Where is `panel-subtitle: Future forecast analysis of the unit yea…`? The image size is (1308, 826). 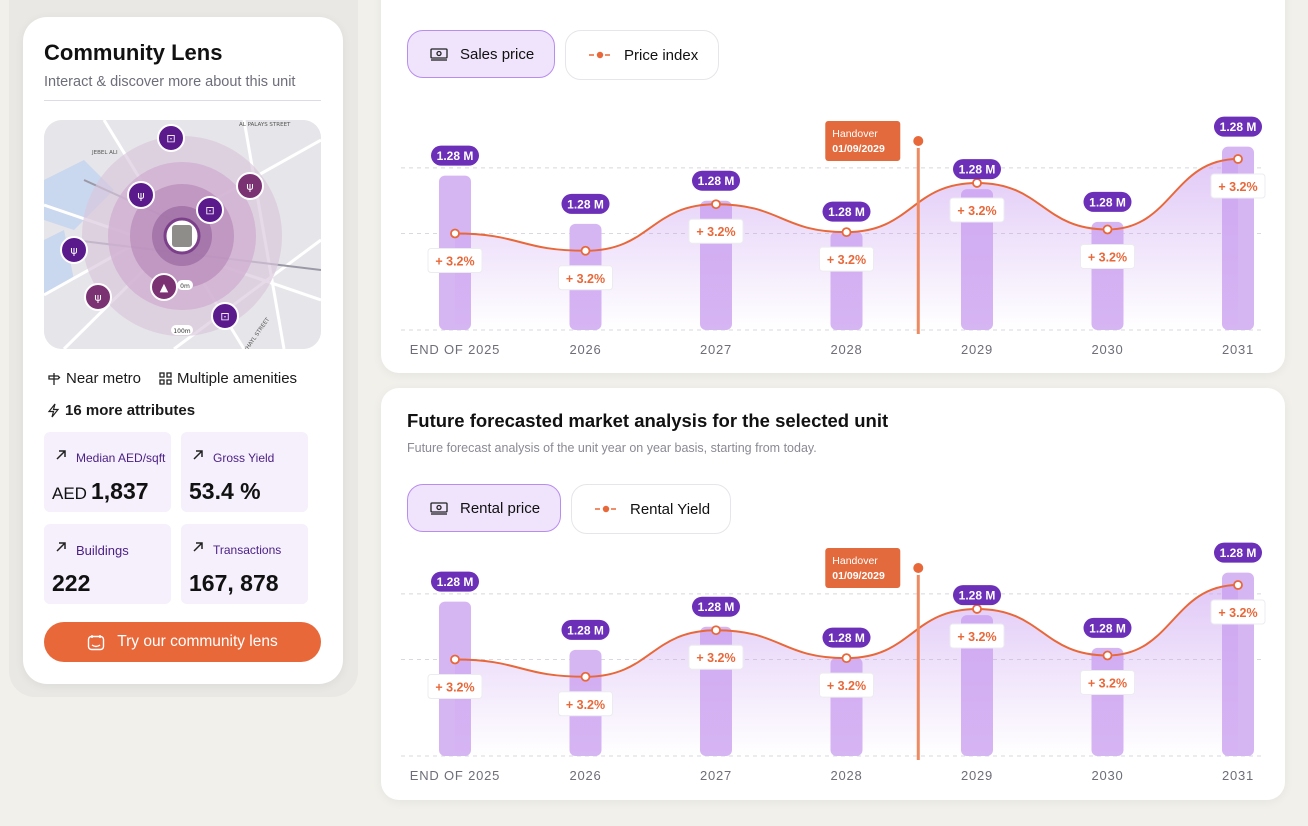
panel-subtitle: Future forecast analysis of the unit yea… is located at coordinates (612, 448).